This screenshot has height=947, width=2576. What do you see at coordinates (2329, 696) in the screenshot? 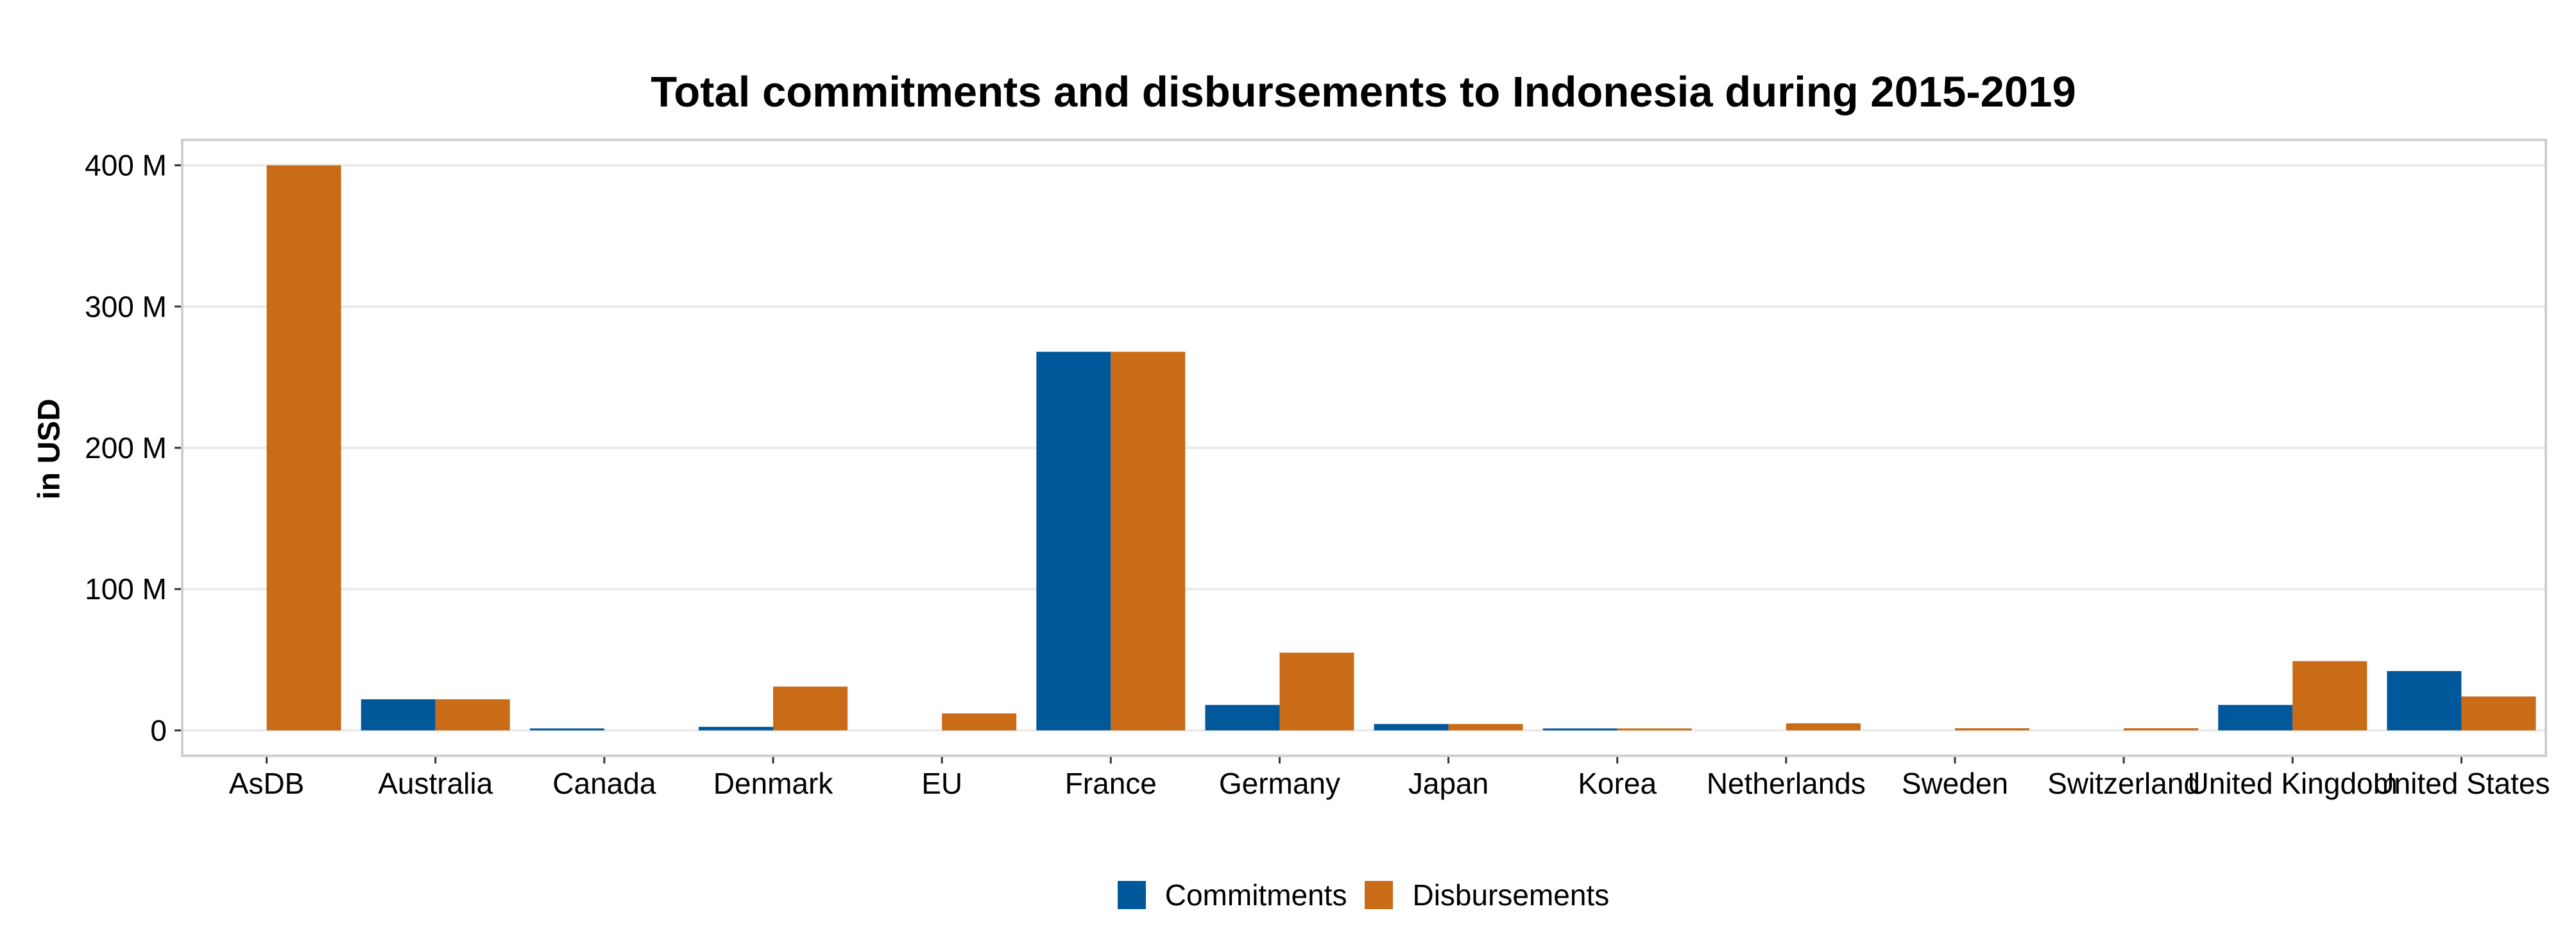
I see `bar-disbursements-united-kingdom` at bounding box center [2329, 696].